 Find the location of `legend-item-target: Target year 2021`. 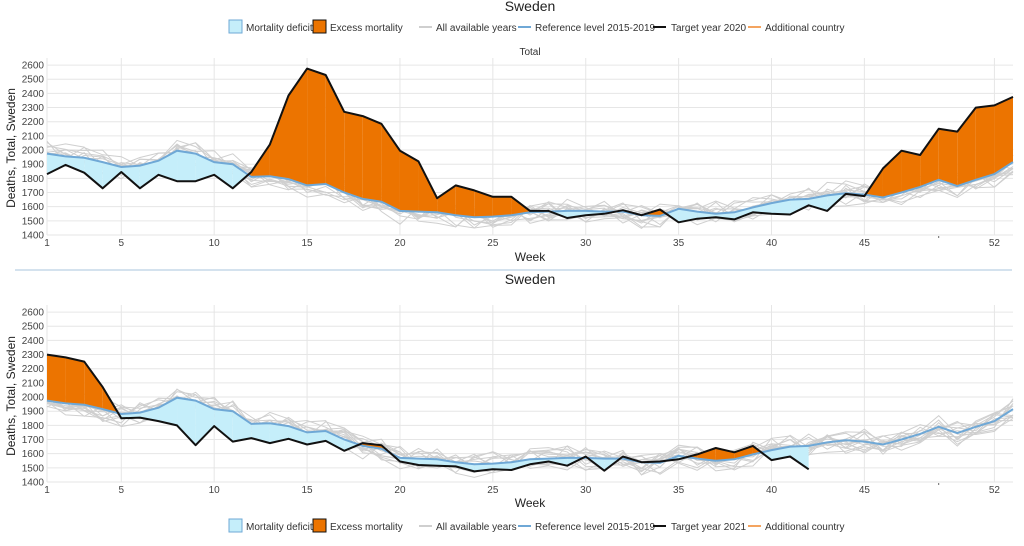

legend-item-target: Target year 2021 is located at coordinates (699, 527).